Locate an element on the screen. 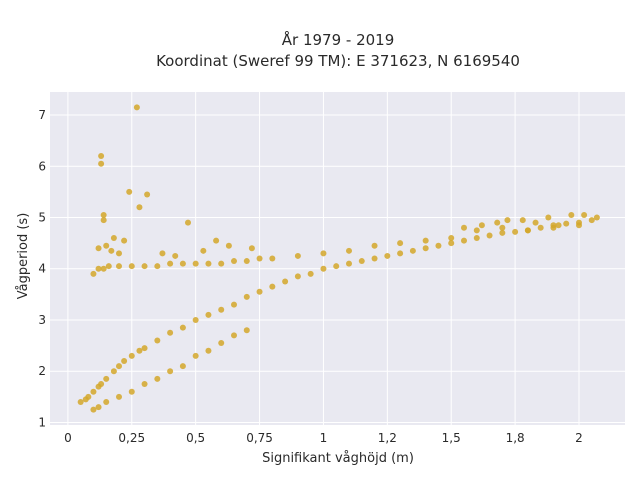  x-axis-label: Signifikant våghöjd (m) is located at coordinates (338, 458).